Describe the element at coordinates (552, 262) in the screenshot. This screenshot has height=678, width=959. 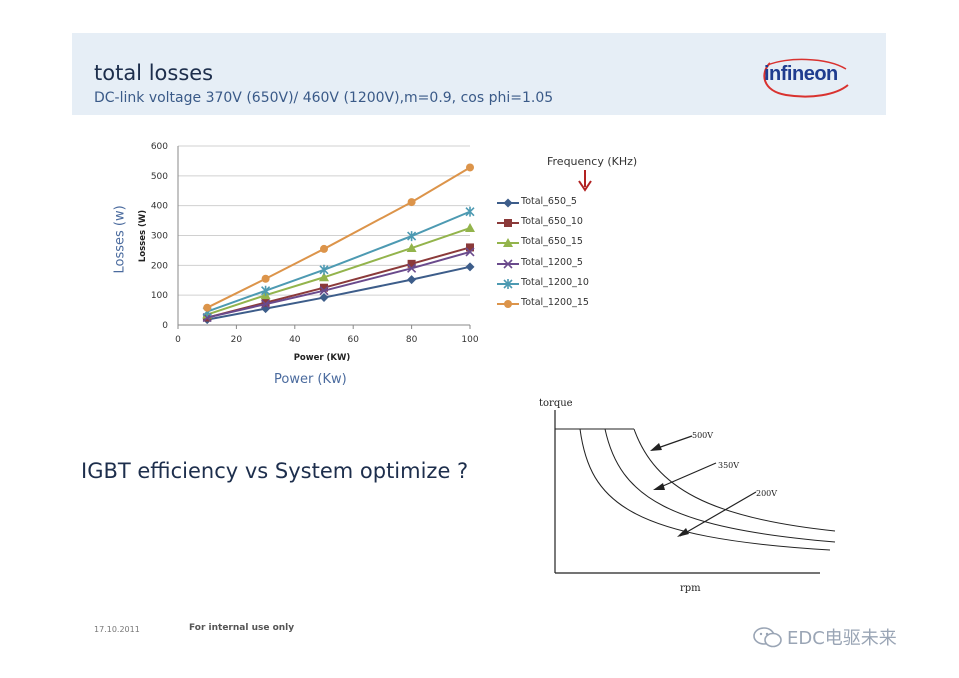
I see `legend-label: Total_1200_5` at that location.